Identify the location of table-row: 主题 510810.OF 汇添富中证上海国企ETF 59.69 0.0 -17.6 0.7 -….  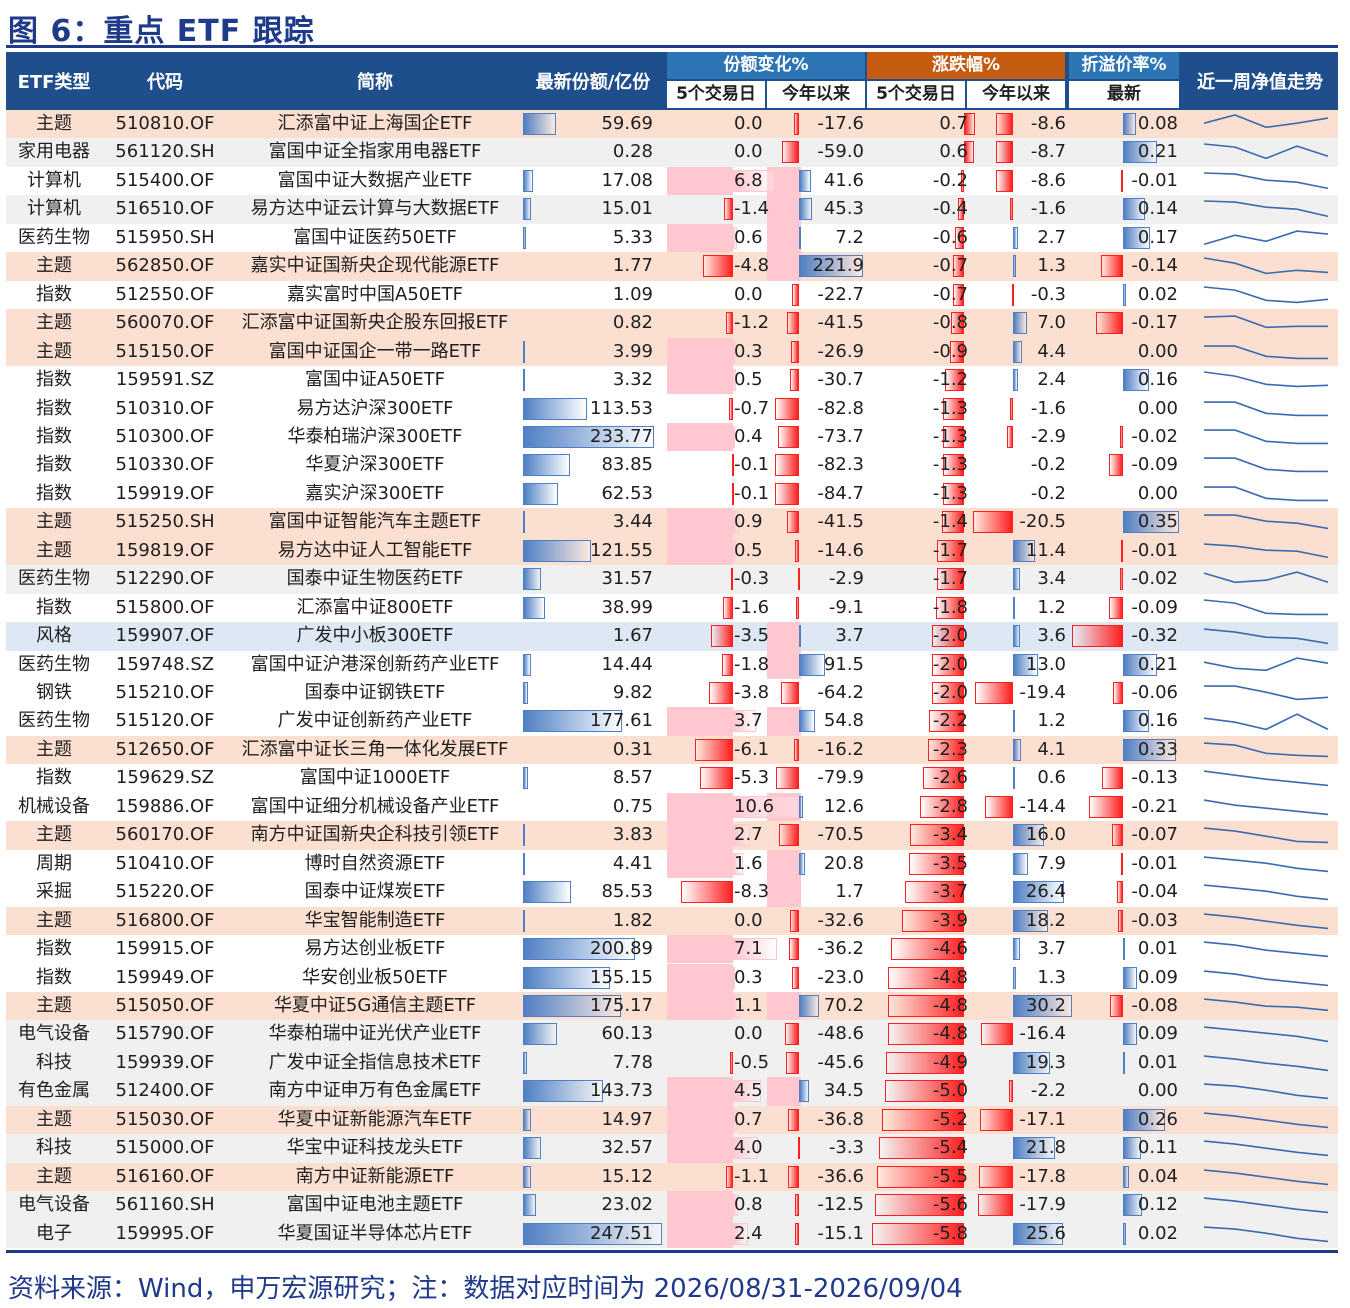
(672, 124).